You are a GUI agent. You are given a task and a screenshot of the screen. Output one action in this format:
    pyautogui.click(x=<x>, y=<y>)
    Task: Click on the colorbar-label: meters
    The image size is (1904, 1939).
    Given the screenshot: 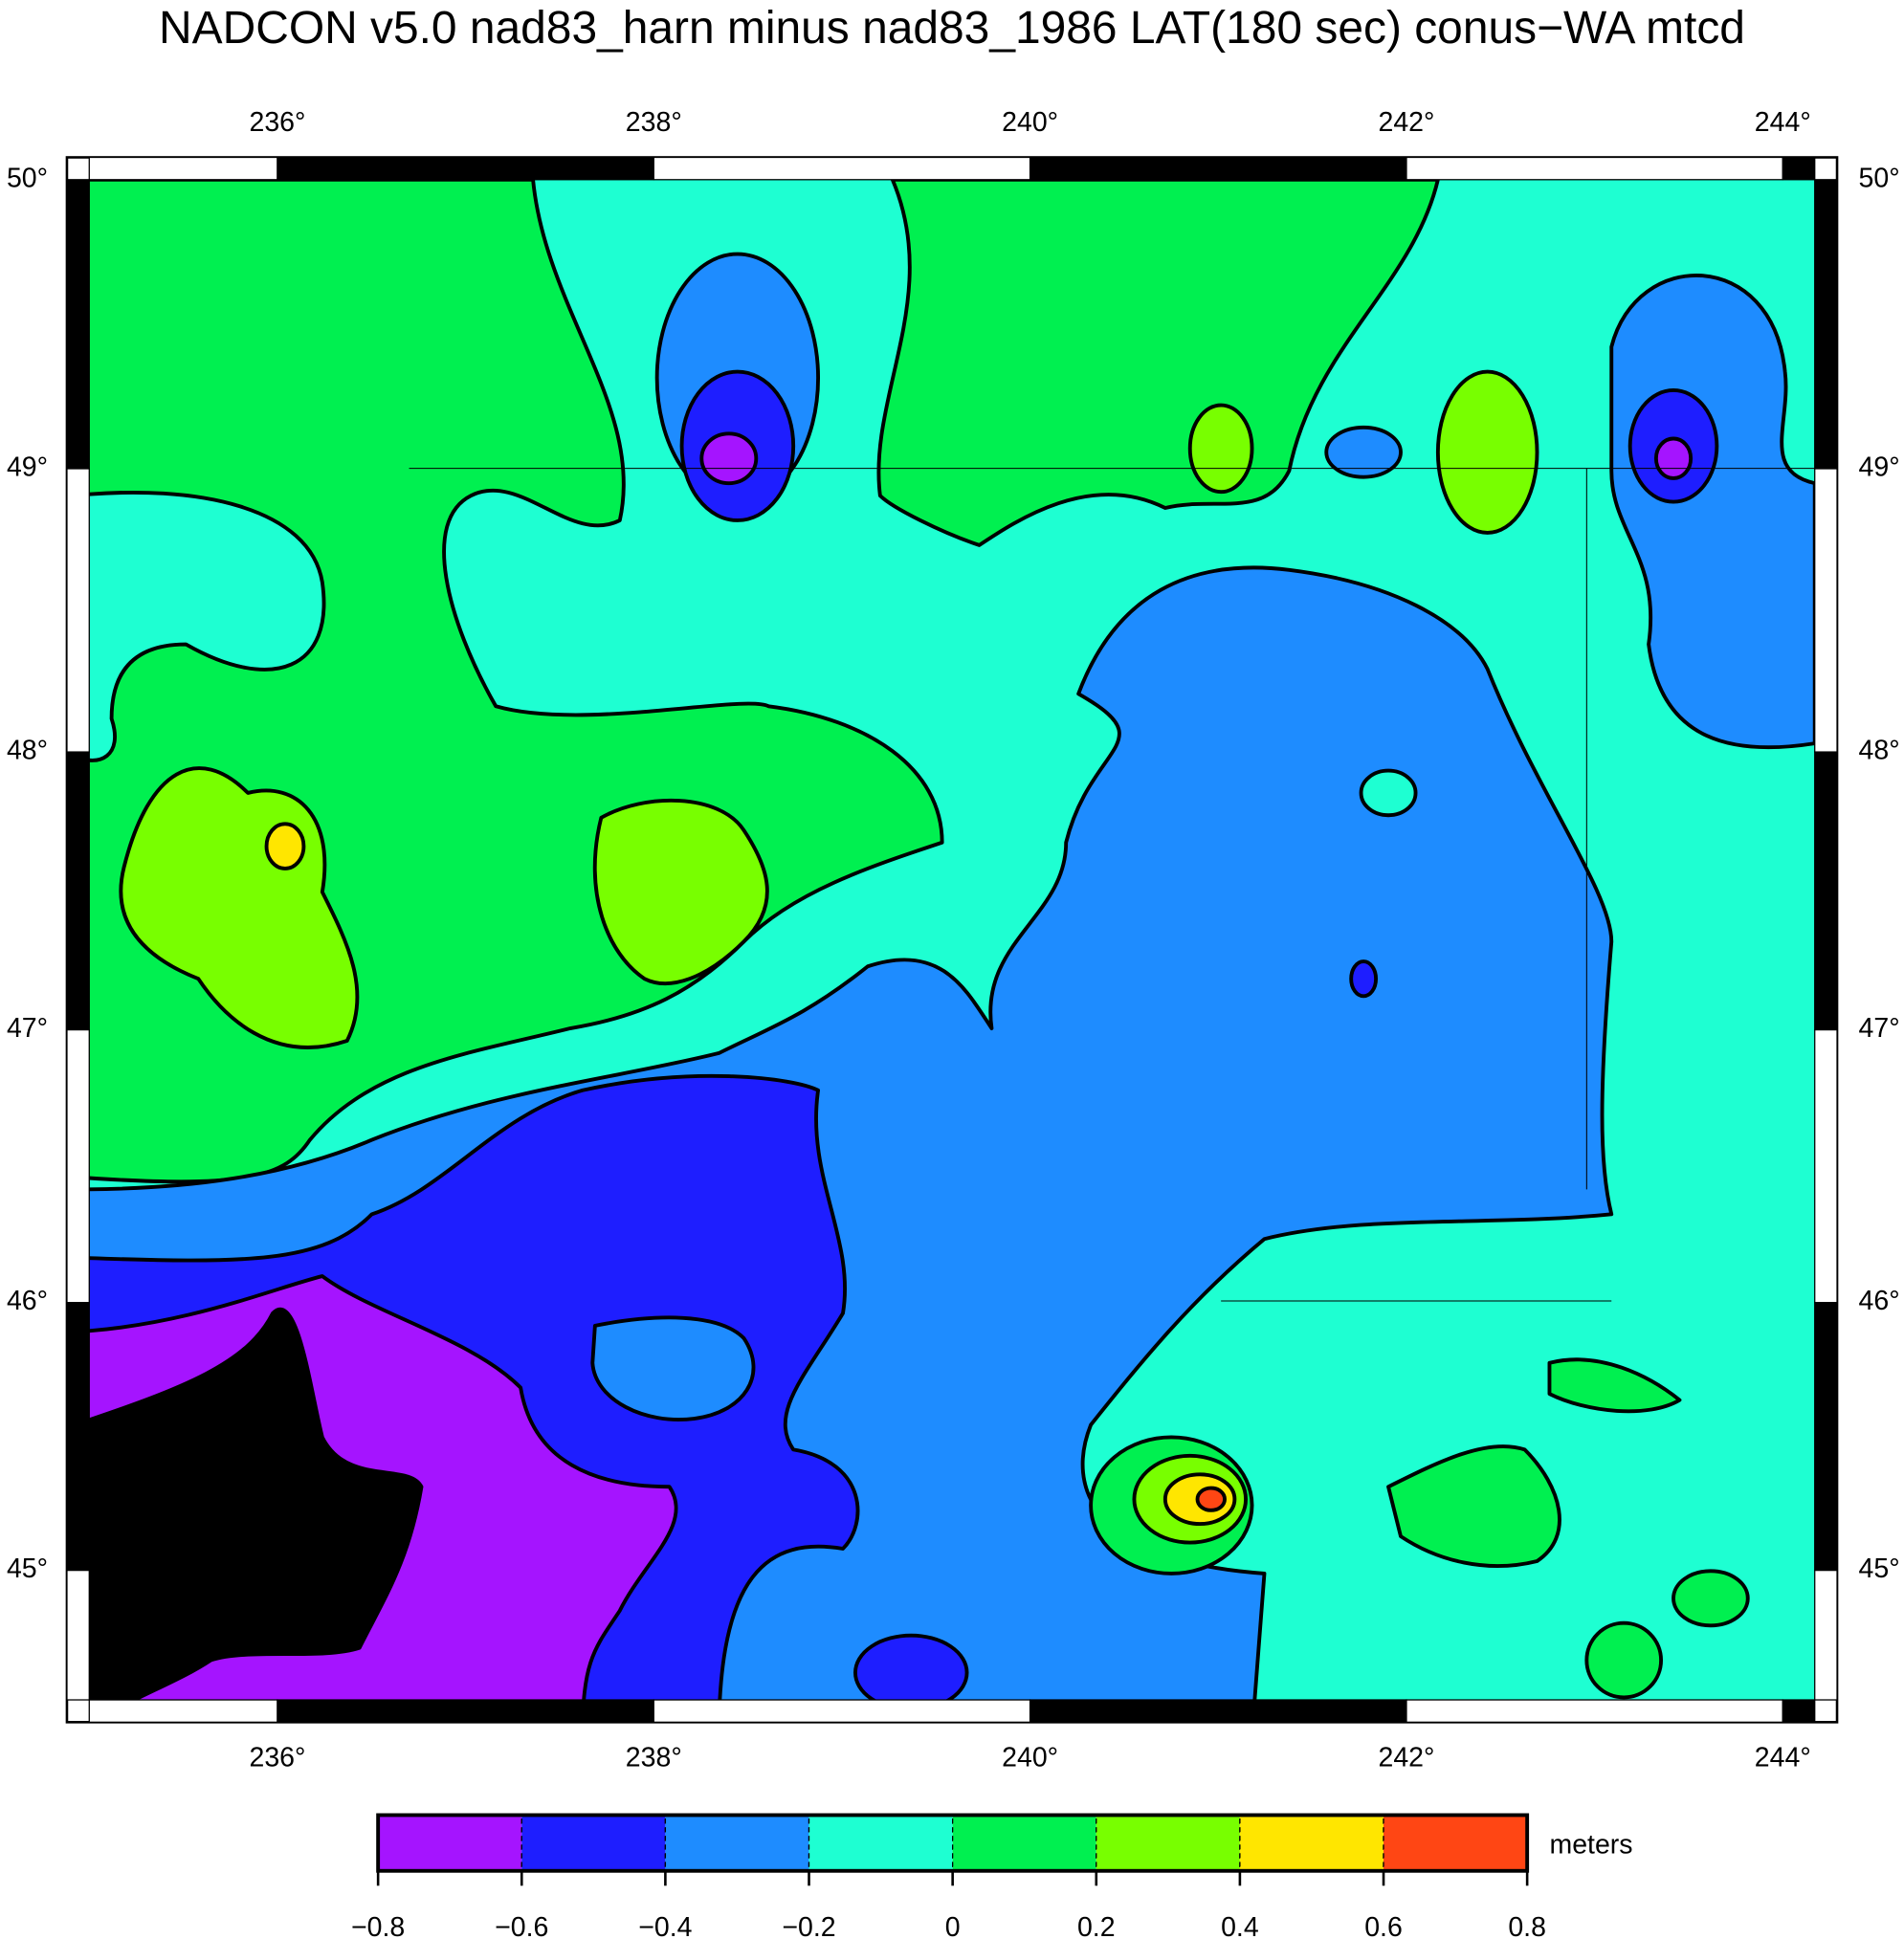 What is the action you would take?
    pyautogui.click(x=1590, y=1845)
    